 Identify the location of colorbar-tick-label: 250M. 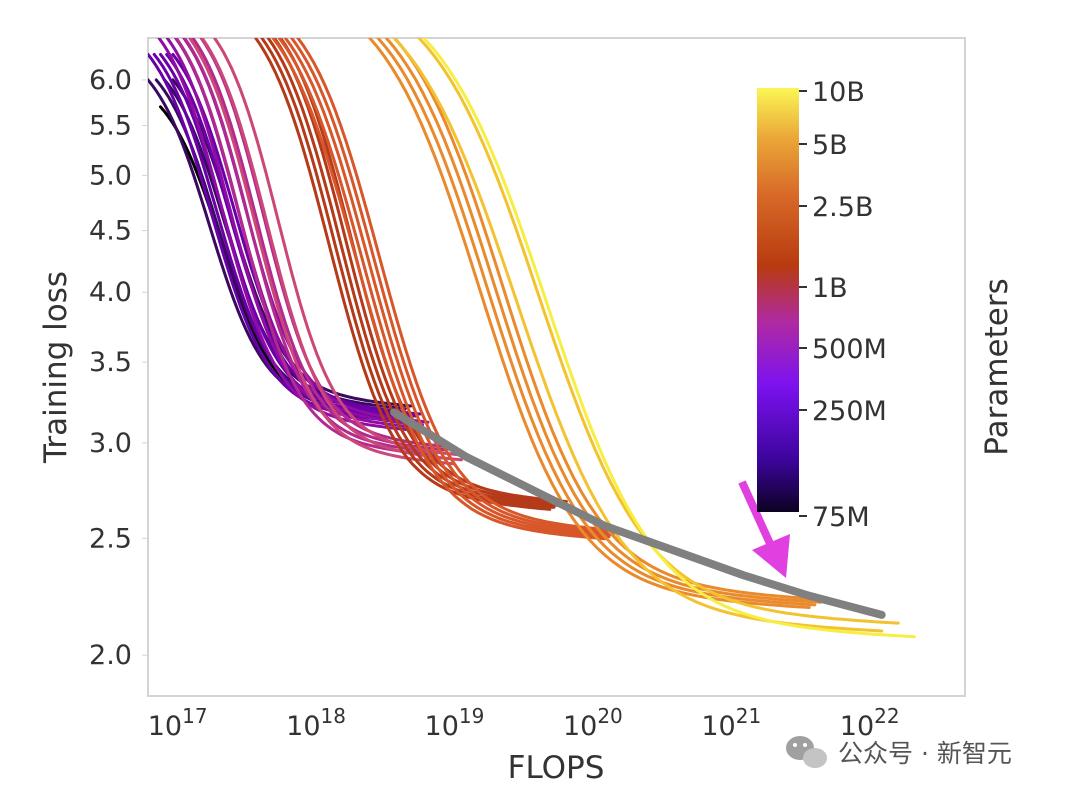
(849, 411).